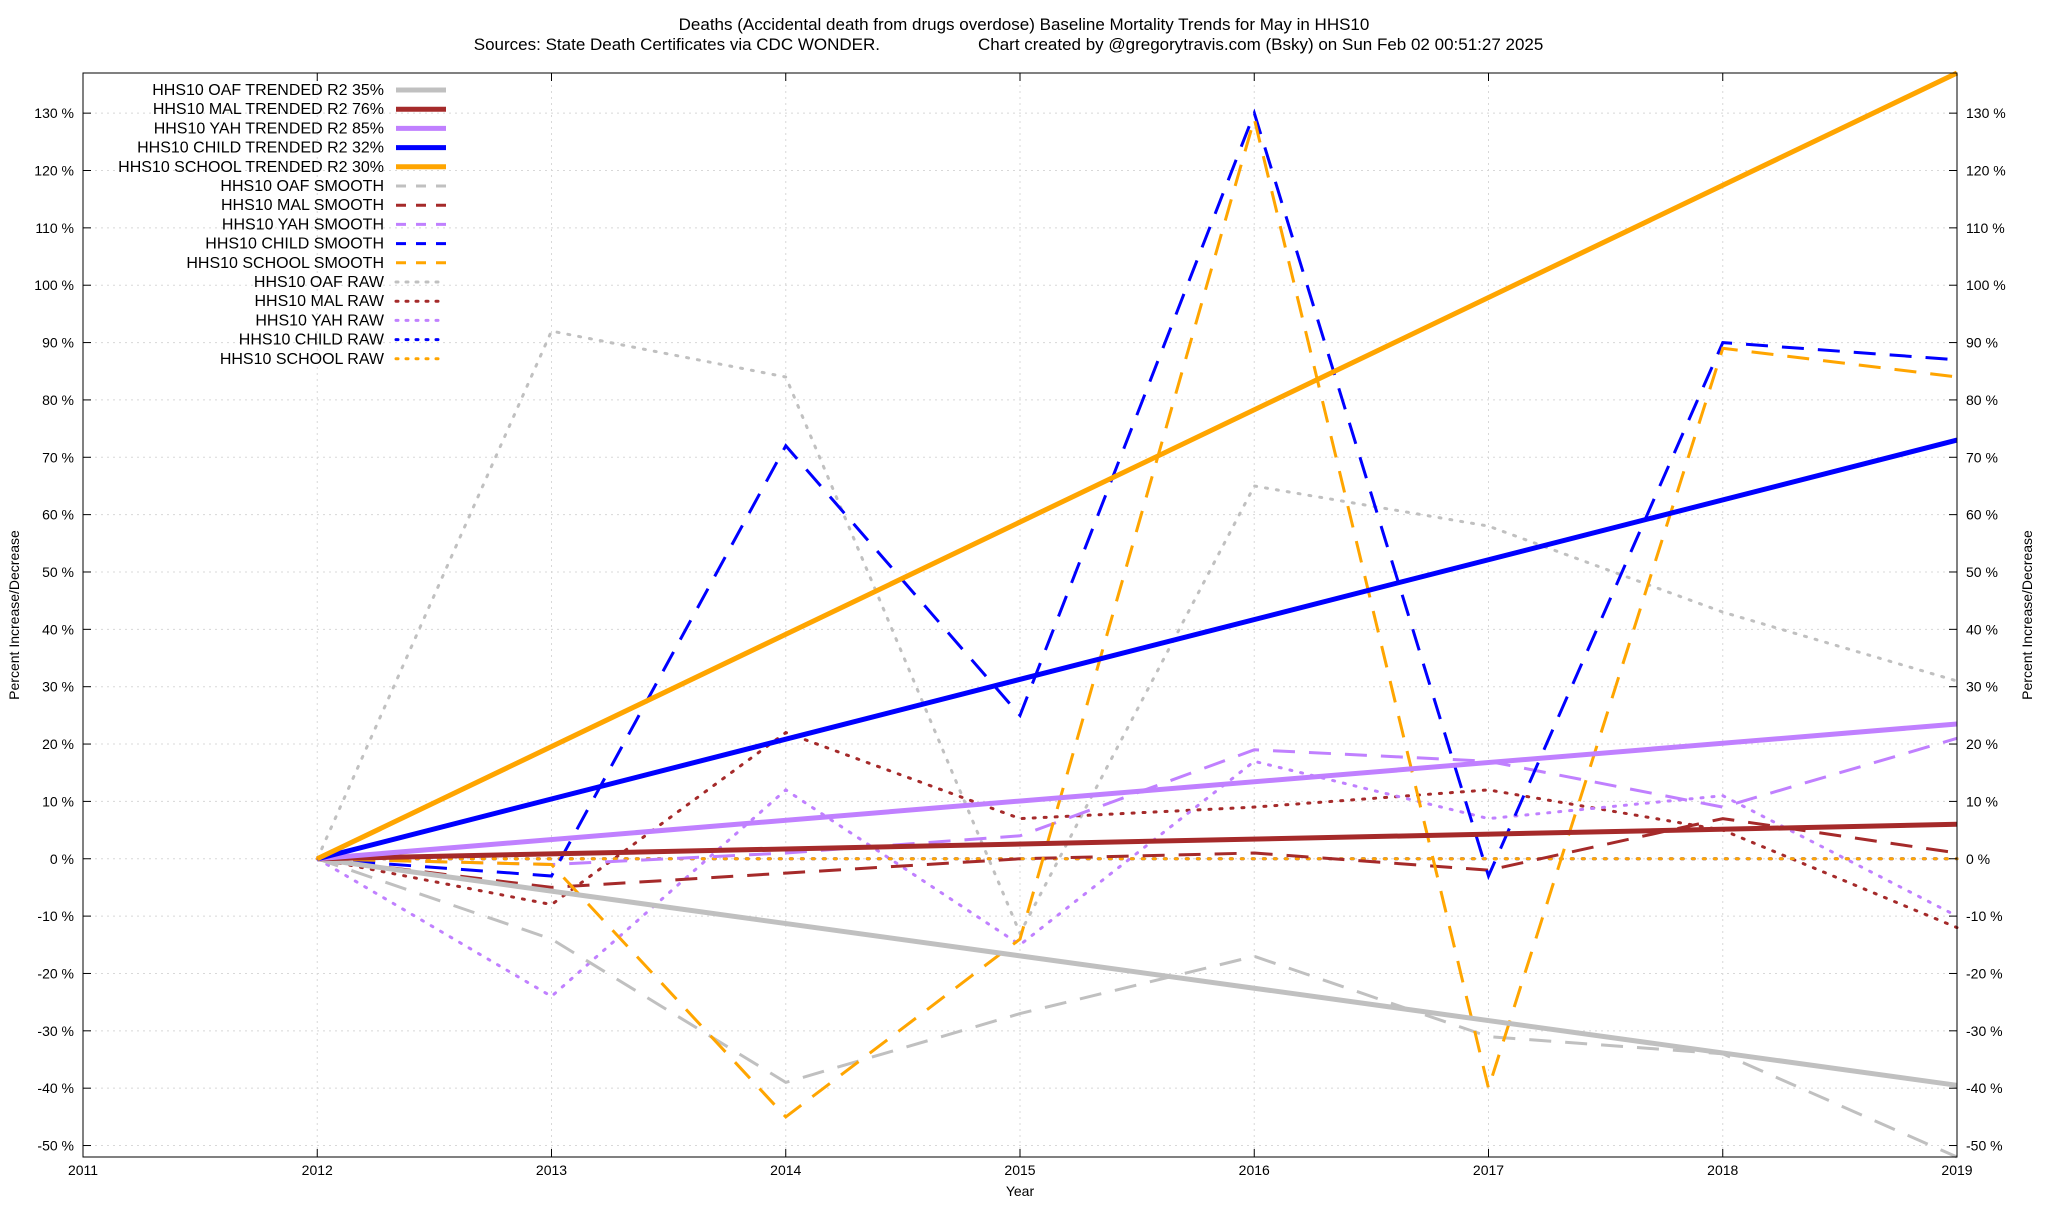 The width and height of the screenshot is (2048, 1205). Describe the element at coordinates (55, 973) in the screenshot. I see `y-tick-label-left: -20 %` at that location.